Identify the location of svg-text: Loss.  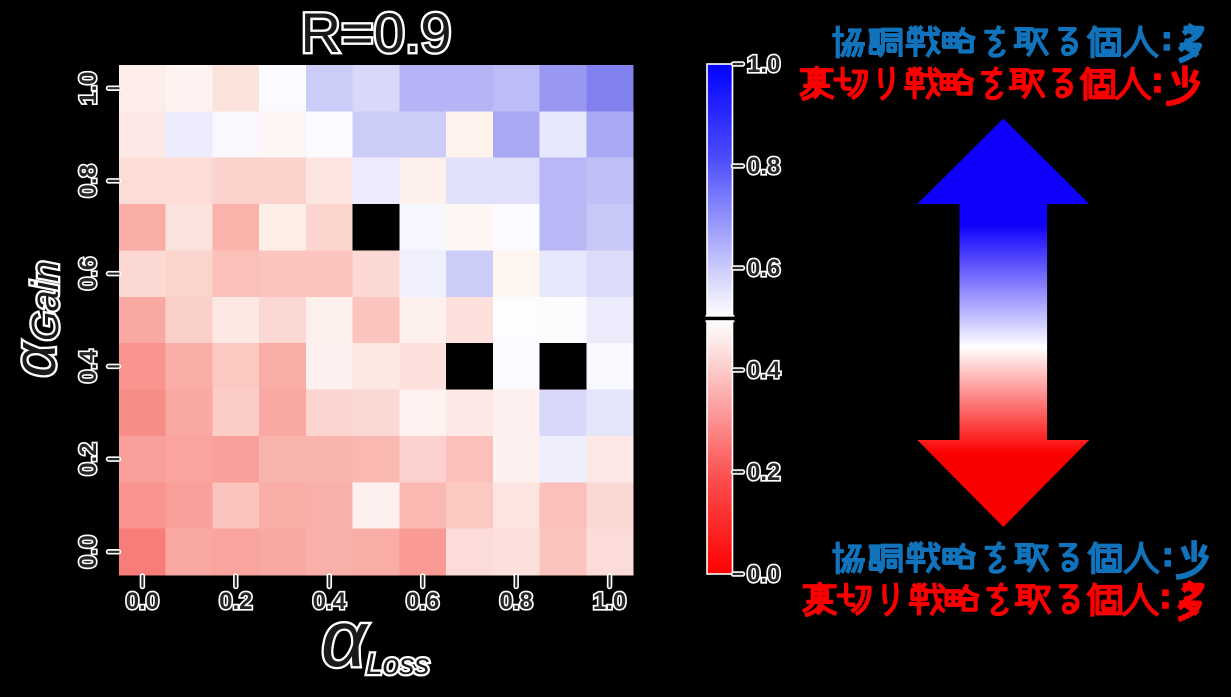
(397, 664).